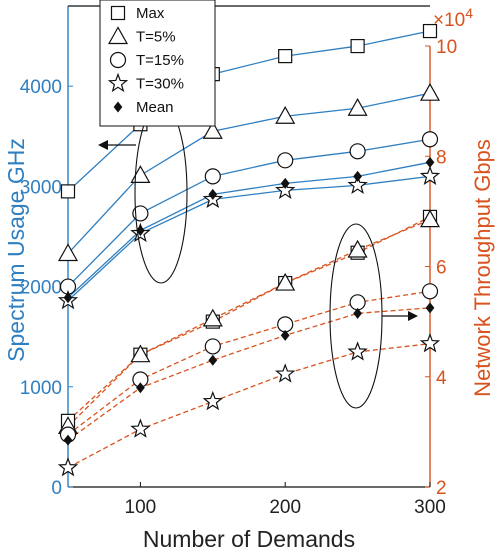 The height and width of the screenshot is (556, 502). What do you see at coordinates (155, 107) in the screenshot?
I see `legend-label: Mean` at bounding box center [155, 107].